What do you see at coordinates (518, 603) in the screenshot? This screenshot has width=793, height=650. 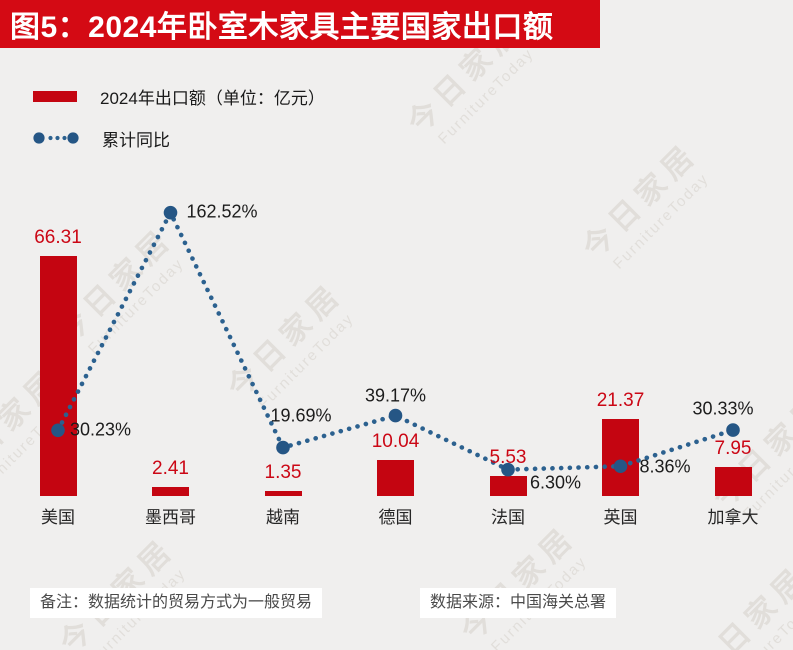 I see `footnote-source: 数据来源：中国海关总署` at bounding box center [518, 603].